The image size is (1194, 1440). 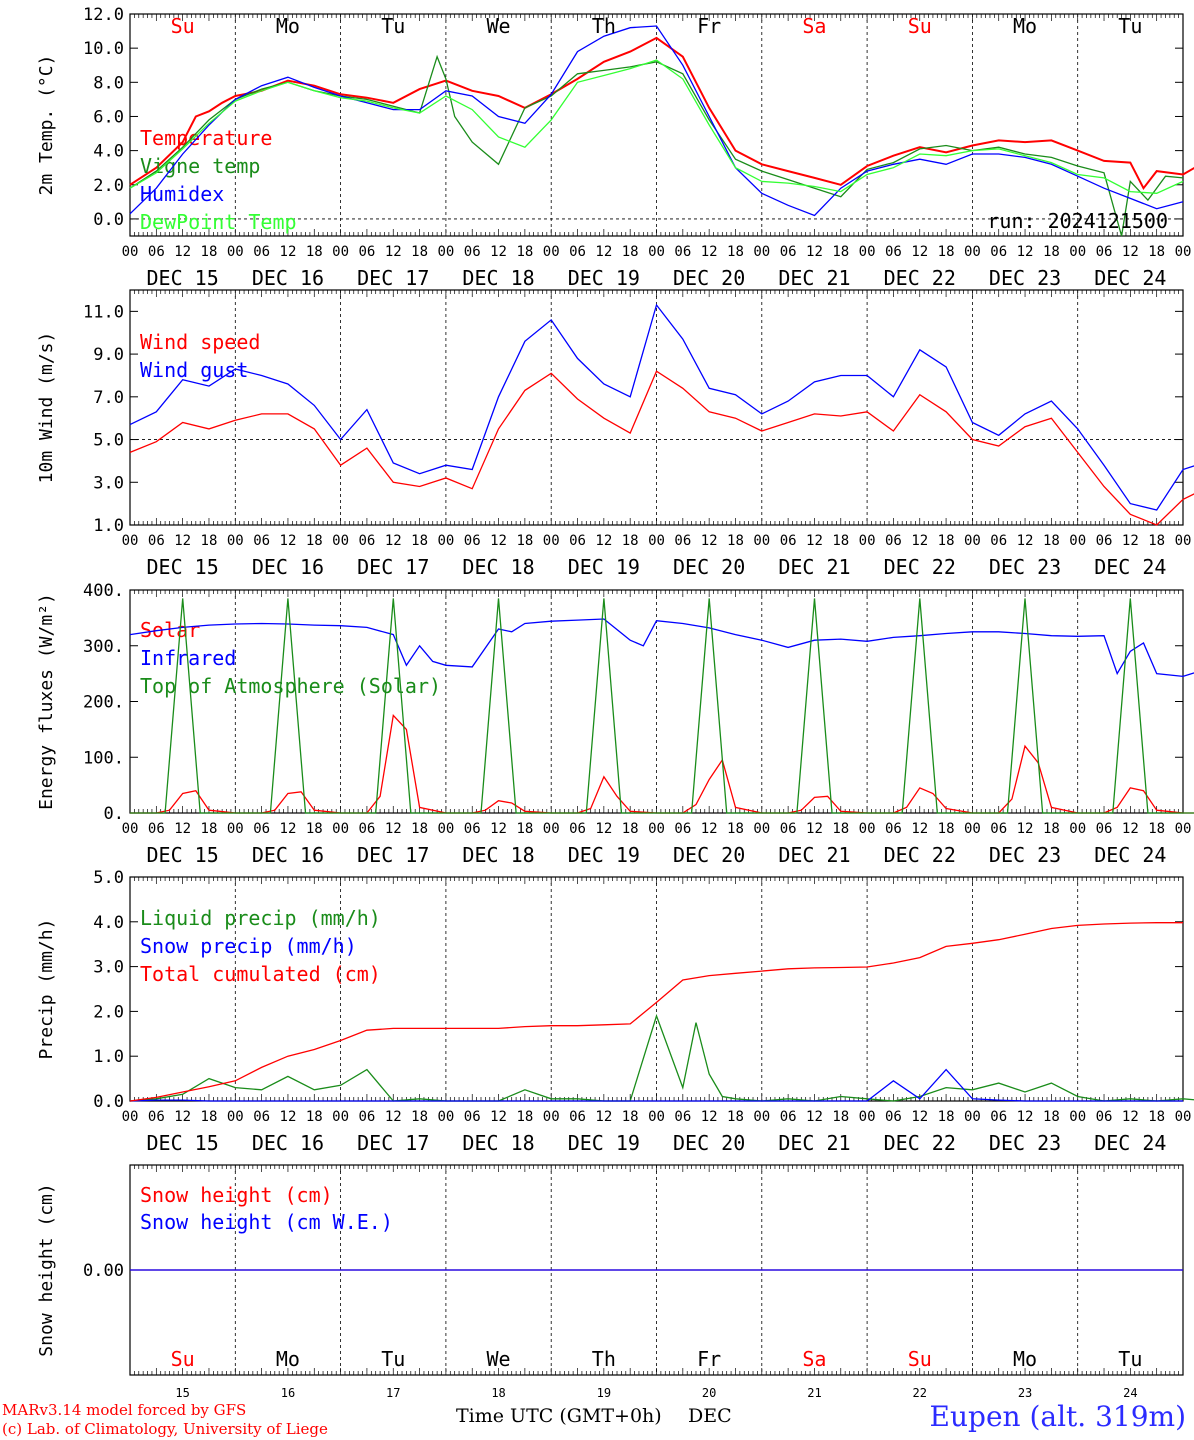 I want to click on y-tick-label: 300., so click(x=103, y=647).